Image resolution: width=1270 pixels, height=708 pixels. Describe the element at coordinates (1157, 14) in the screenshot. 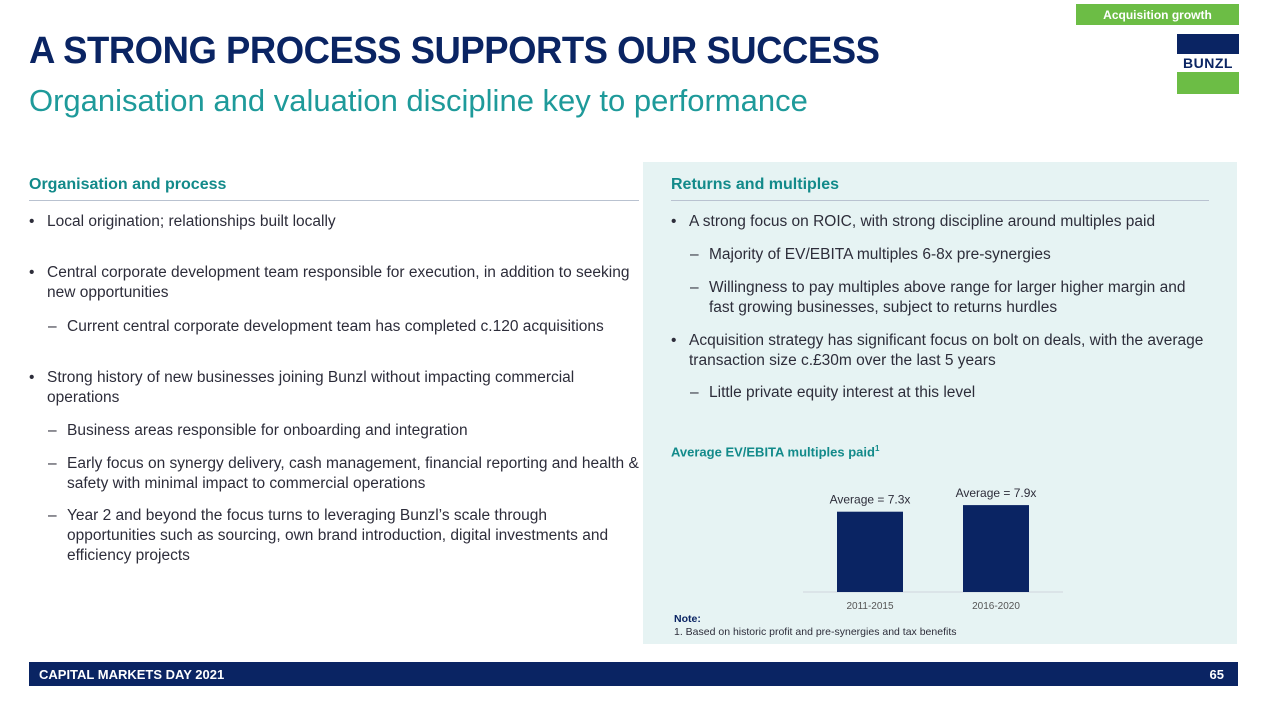

I see `section-tag: Acquisition growth` at that location.